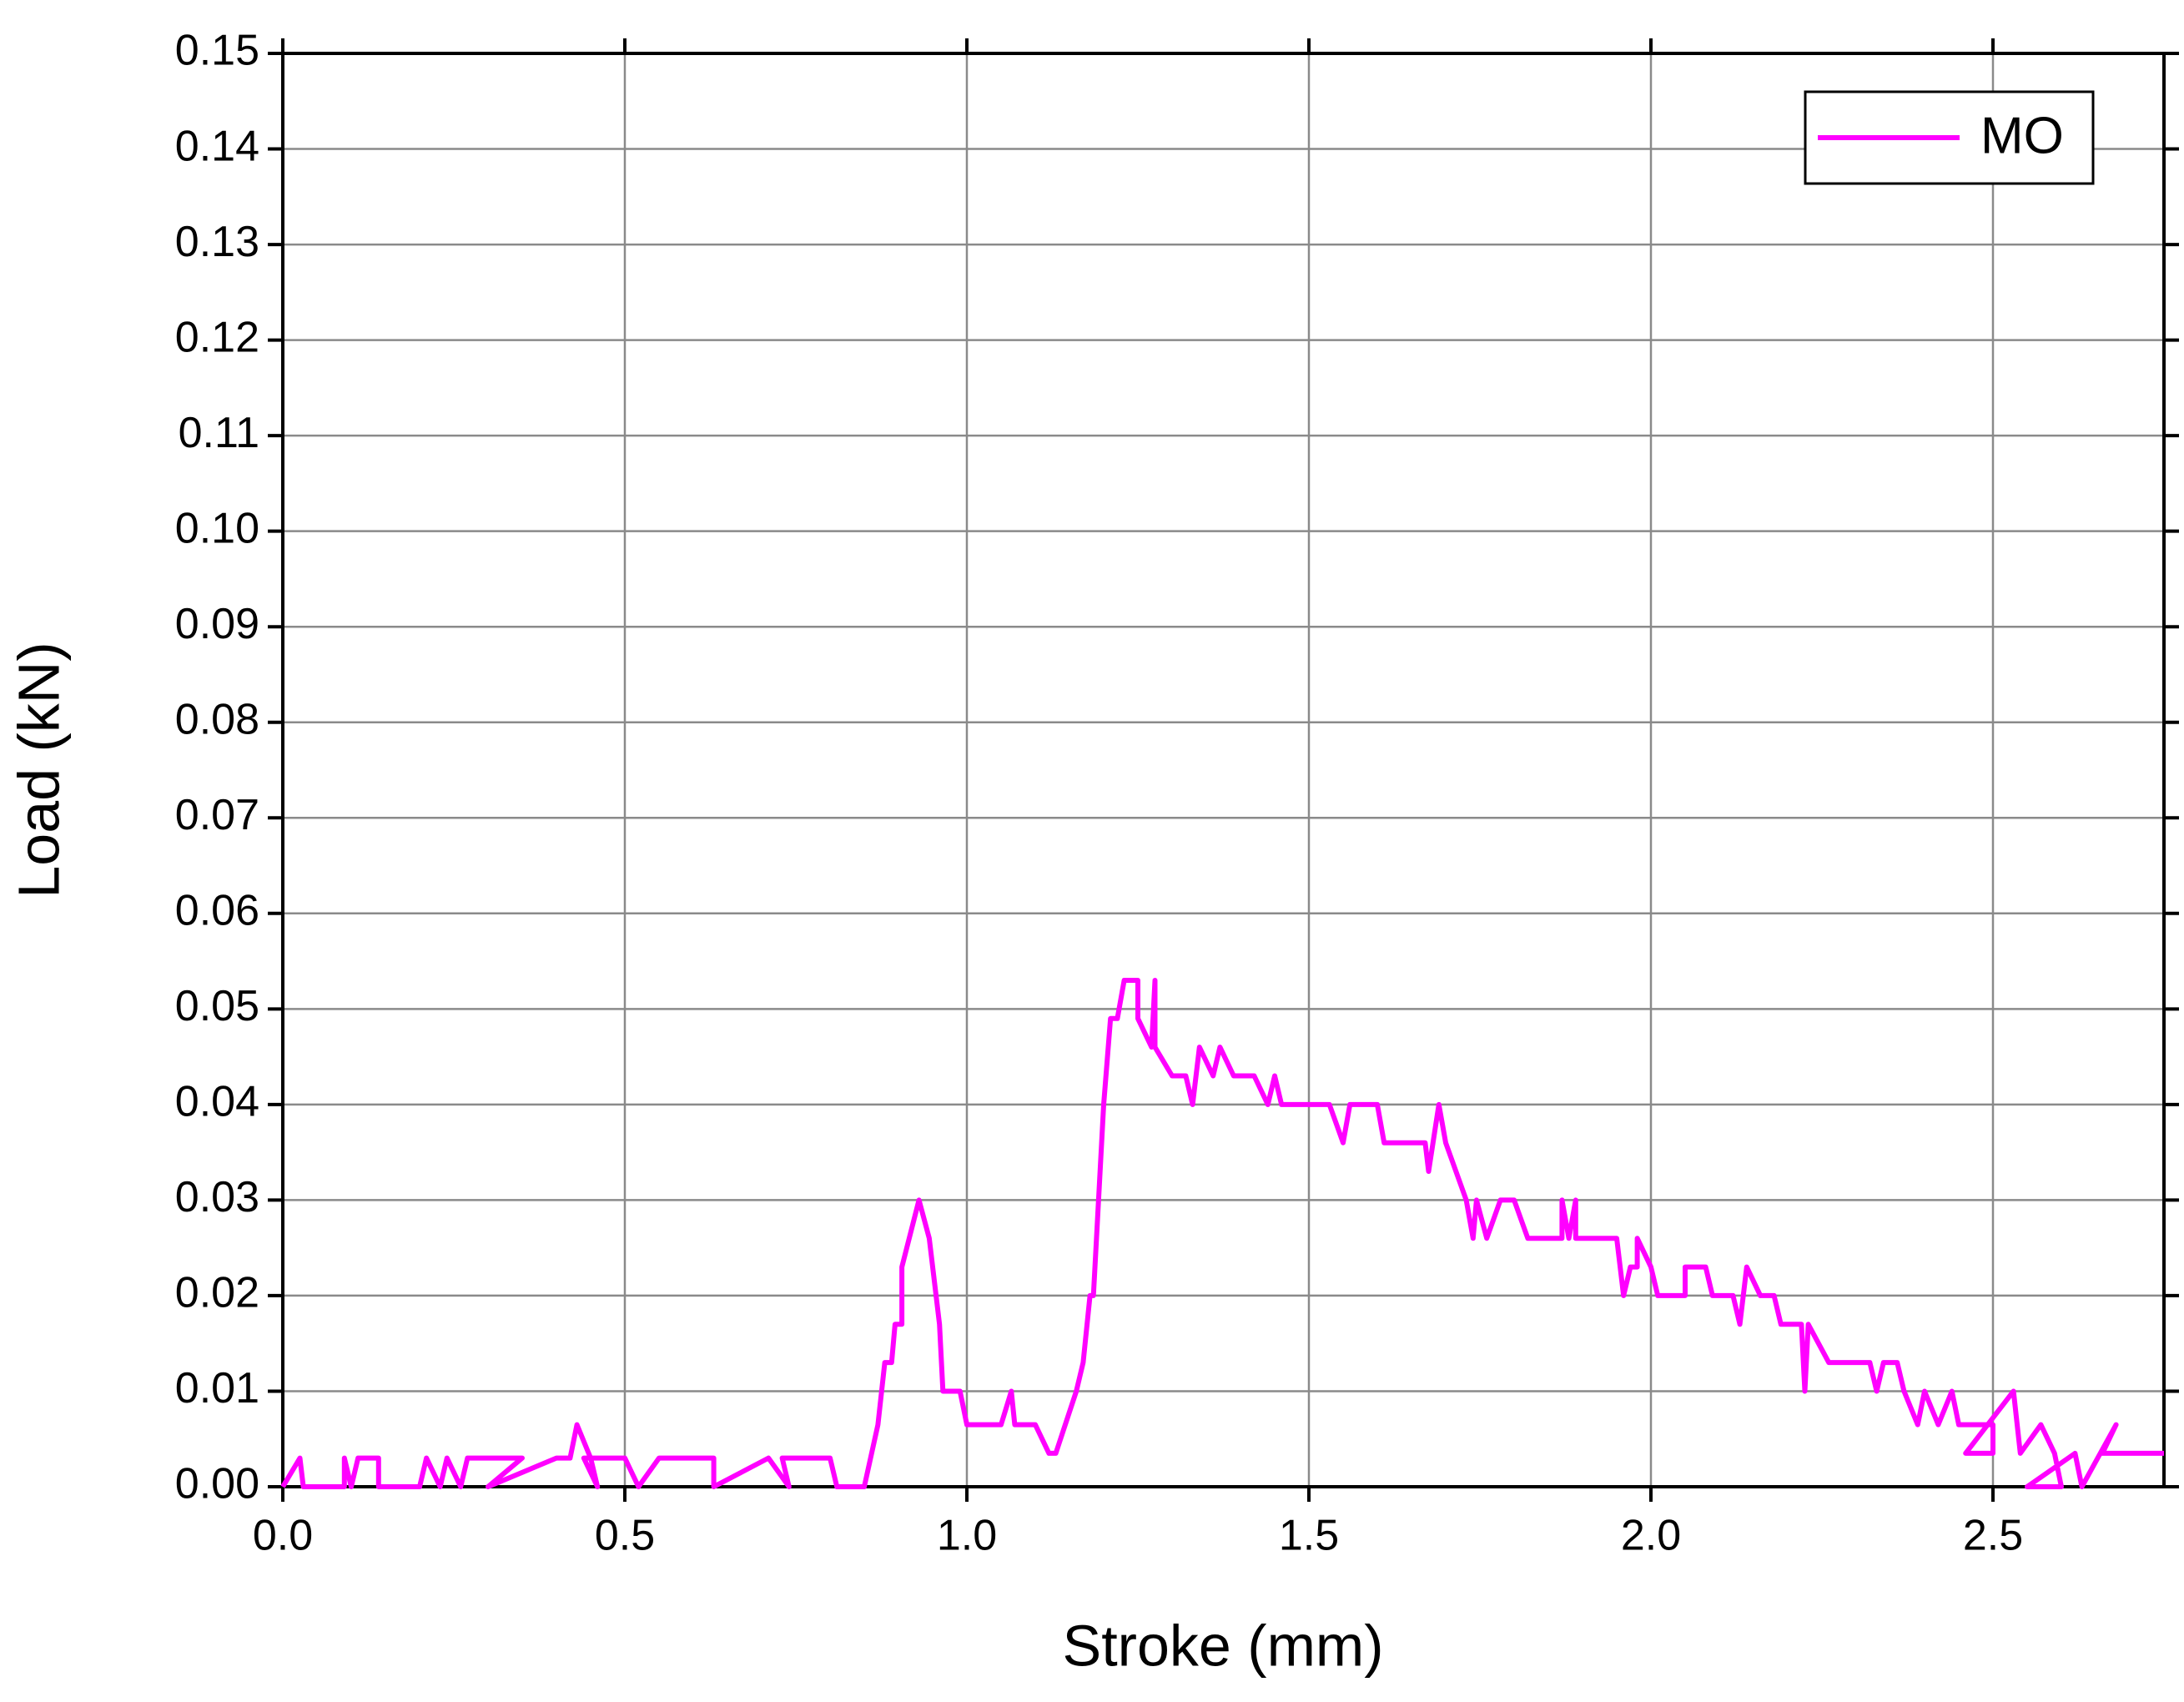 The height and width of the screenshot is (1702, 2184). I want to click on y-tick-label: 0.07, so click(217, 815).